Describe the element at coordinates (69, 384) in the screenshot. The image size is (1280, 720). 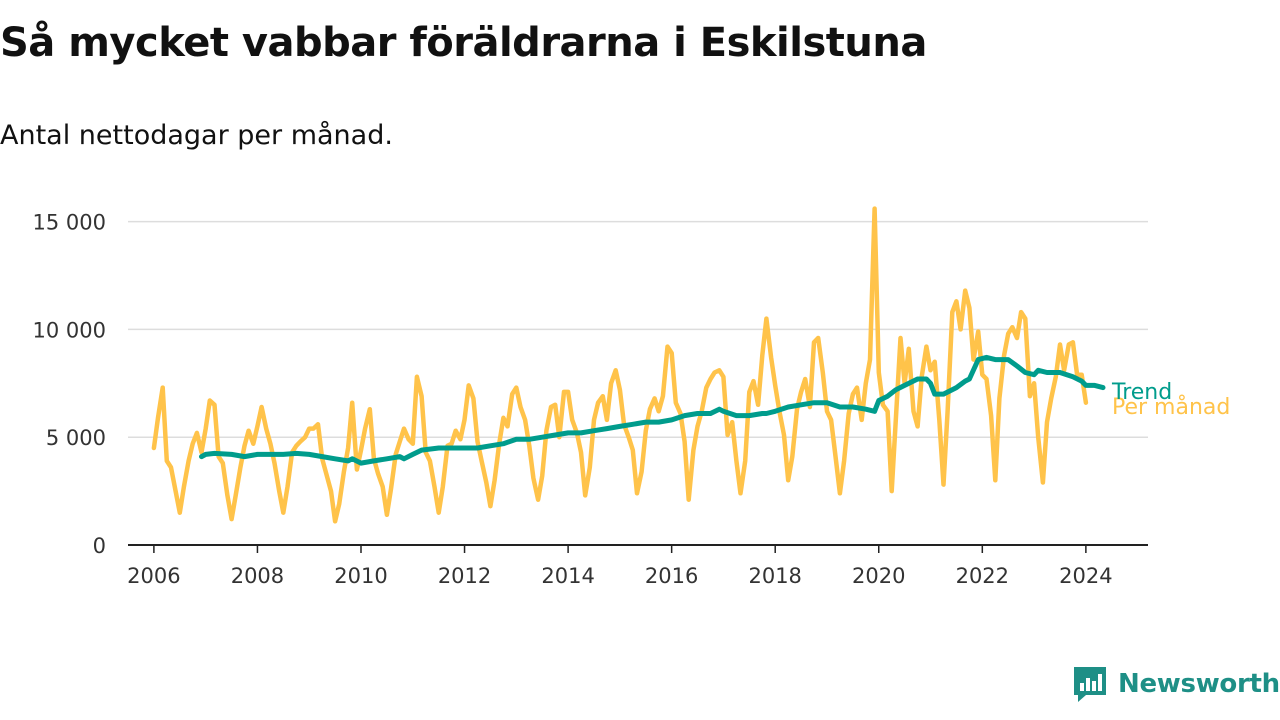
I see `y-axis-ticks: 0 5 000 10 000 15 000` at that location.